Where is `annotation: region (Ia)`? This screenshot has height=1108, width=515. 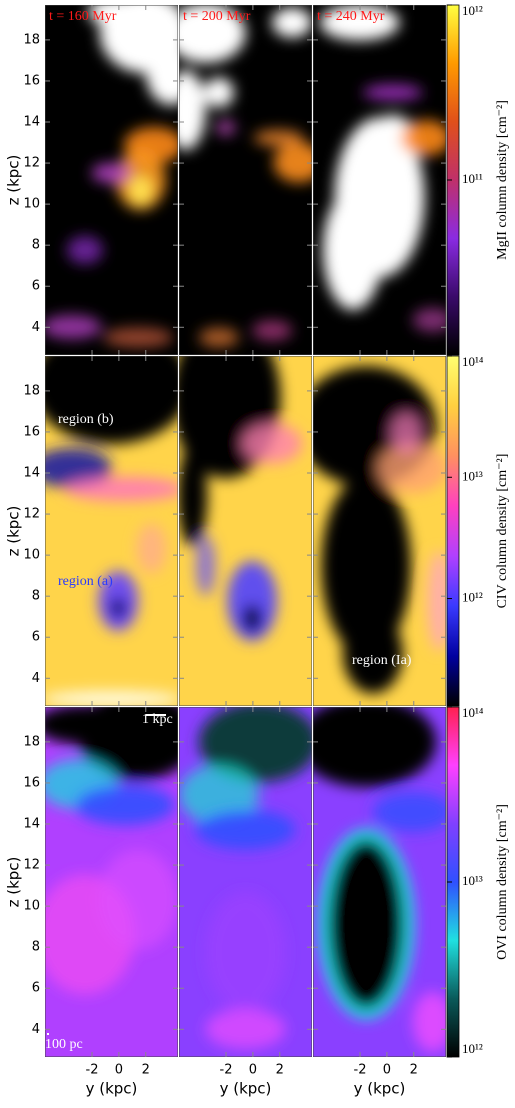 annotation: region (Ia) is located at coordinates (382, 660).